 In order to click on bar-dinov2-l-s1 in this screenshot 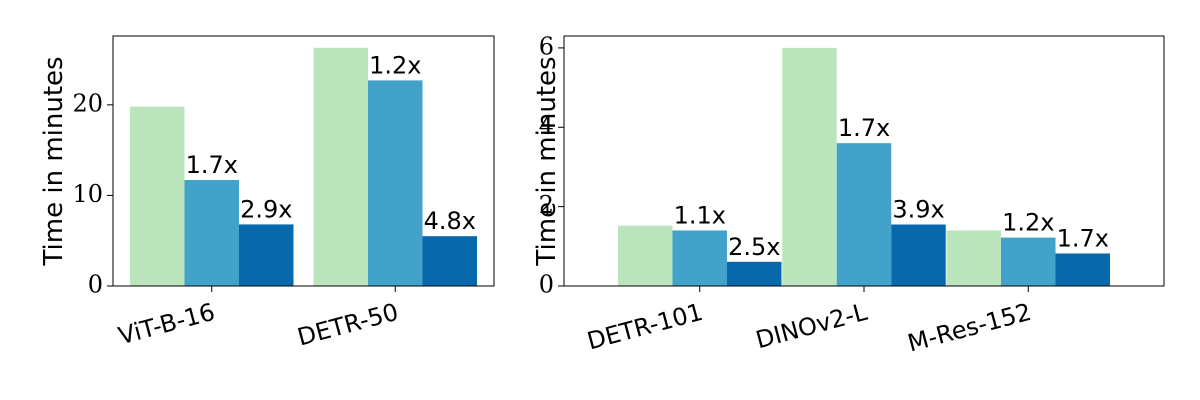, I will do `click(864, 214)`.